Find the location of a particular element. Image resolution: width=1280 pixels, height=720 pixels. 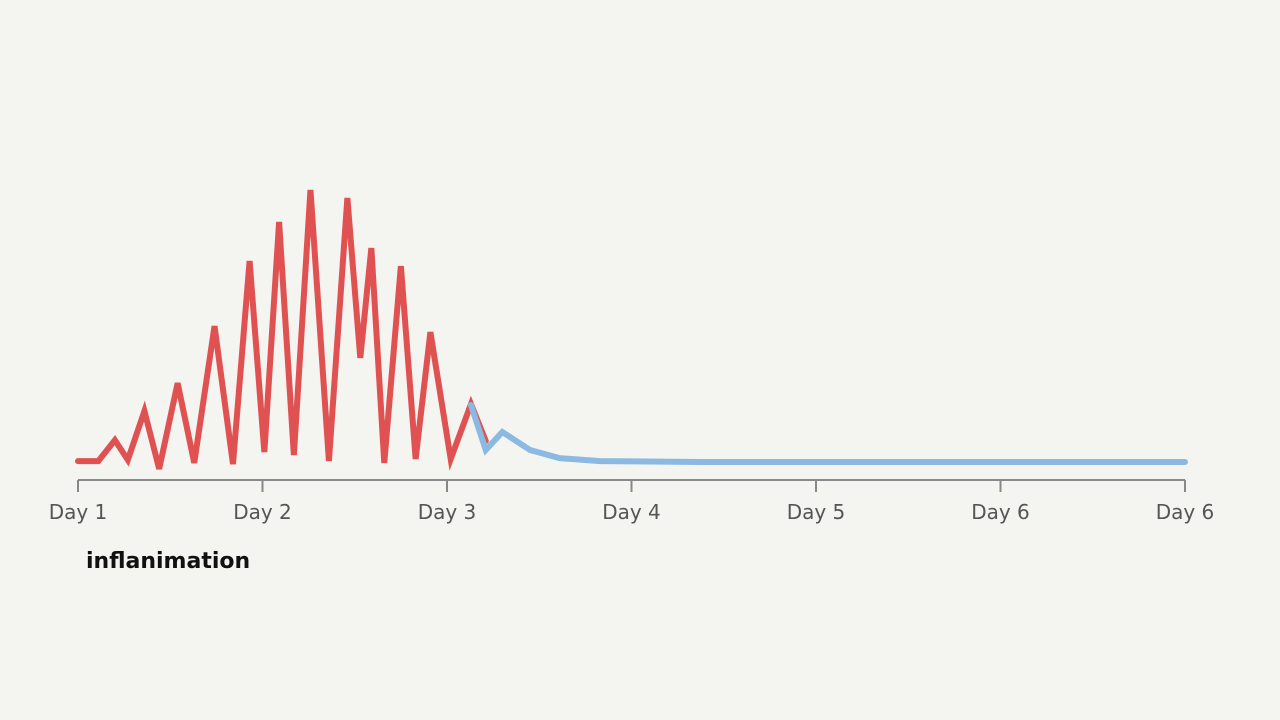

x-tick-label: Day 3 is located at coordinates (447, 512).